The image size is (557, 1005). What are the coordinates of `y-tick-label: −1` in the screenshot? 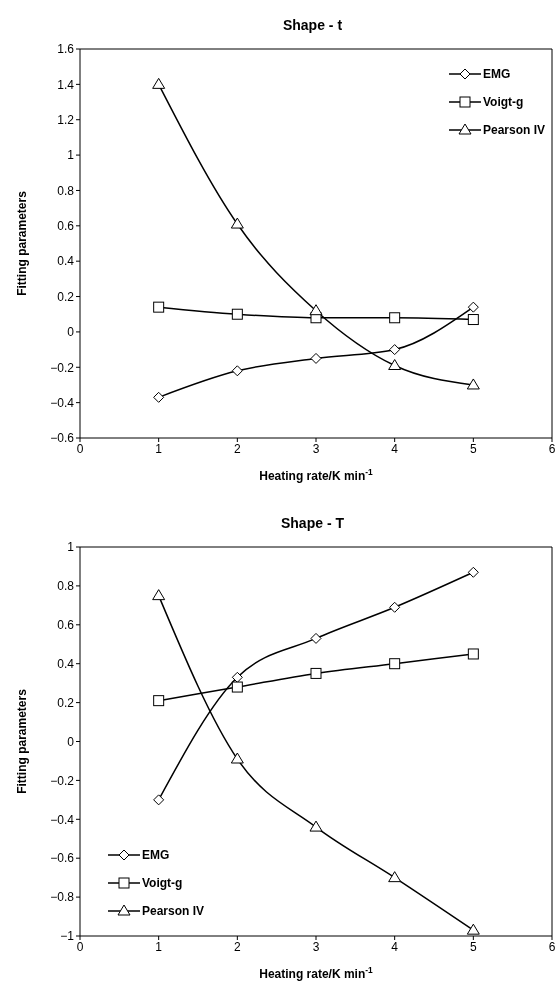 It's located at (67, 936).